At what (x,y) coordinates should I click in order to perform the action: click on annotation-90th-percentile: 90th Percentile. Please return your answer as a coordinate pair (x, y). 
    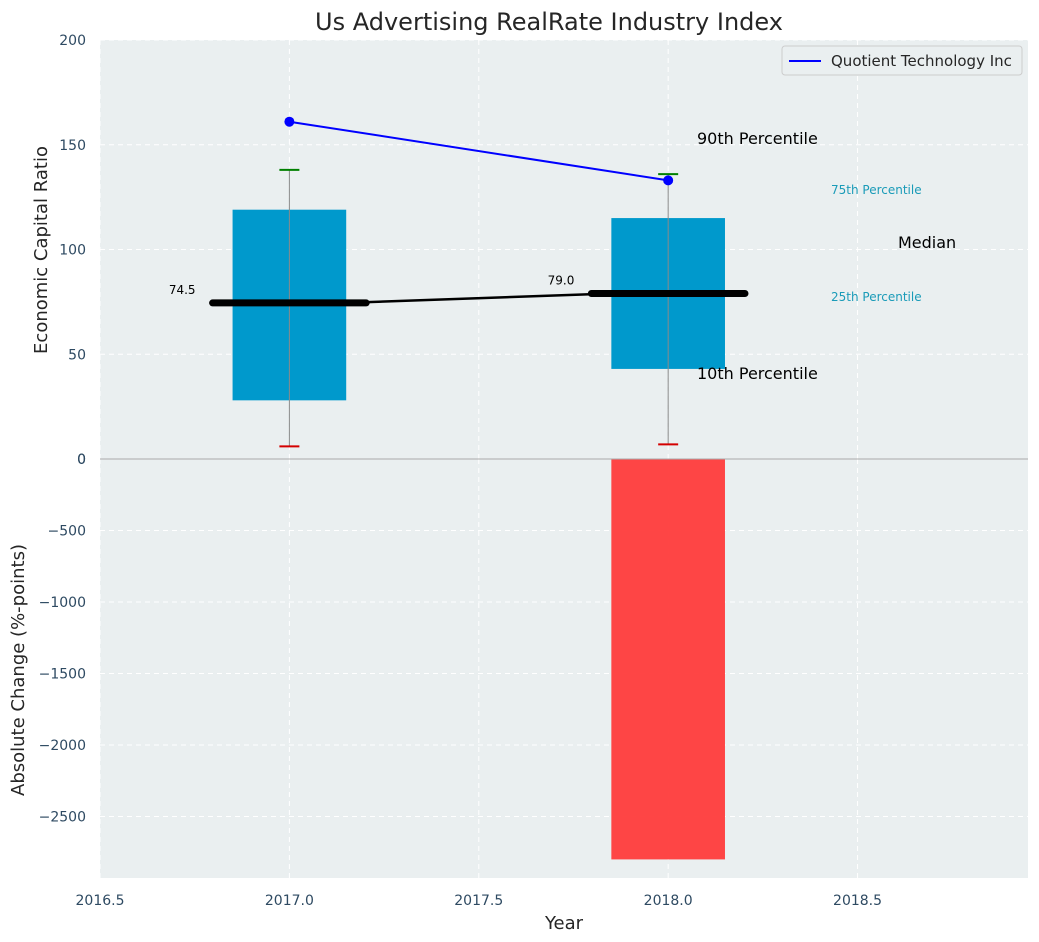
    Looking at the image, I should click on (757, 138).